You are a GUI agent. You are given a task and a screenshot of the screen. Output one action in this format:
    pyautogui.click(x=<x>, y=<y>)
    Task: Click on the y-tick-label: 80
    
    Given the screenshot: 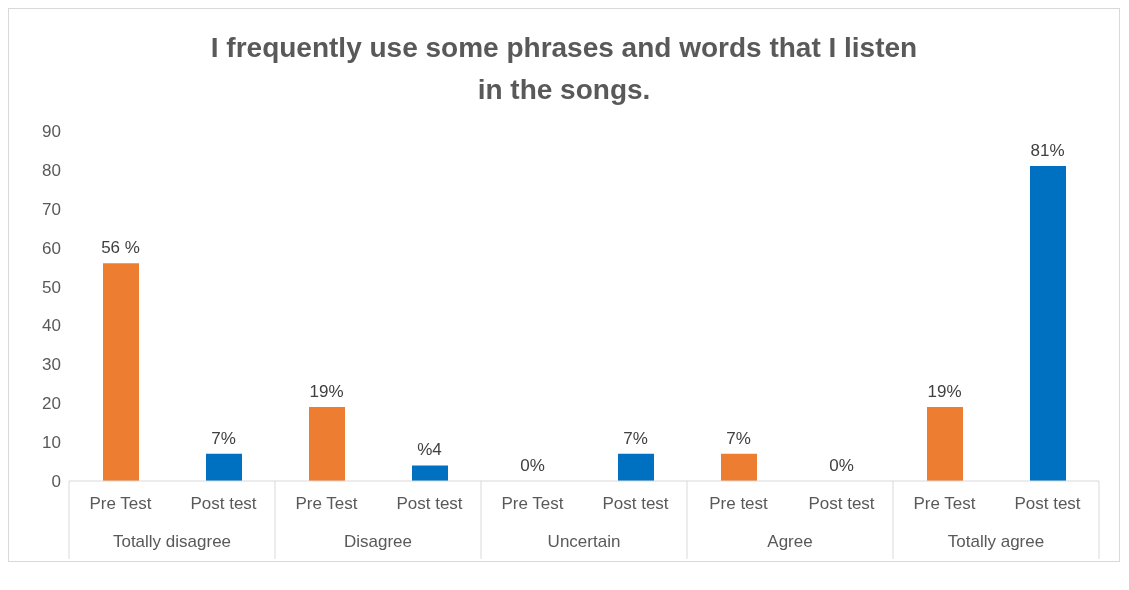 What is the action you would take?
    pyautogui.click(x=51, y=170)
    